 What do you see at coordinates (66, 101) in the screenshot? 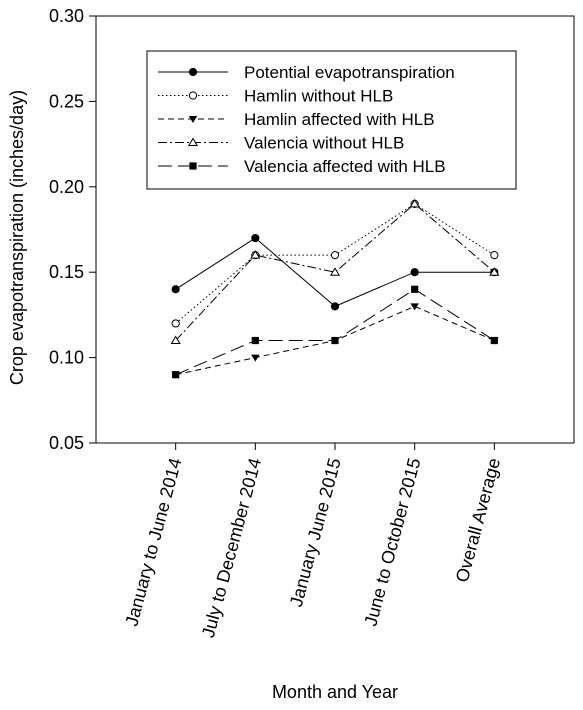
I see `y-tick-label: 0.25` at bounding box center [66, 101].